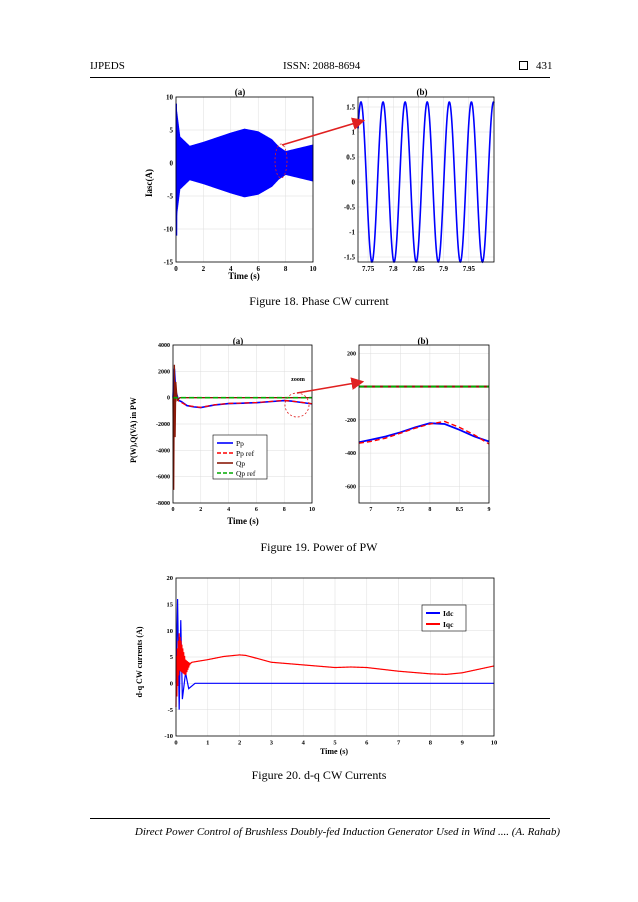  What do you see at coordinates (239, 743) in the screenshot?
I see `fig20-xtick-label-2: 2` at bounding box center [239, 743].